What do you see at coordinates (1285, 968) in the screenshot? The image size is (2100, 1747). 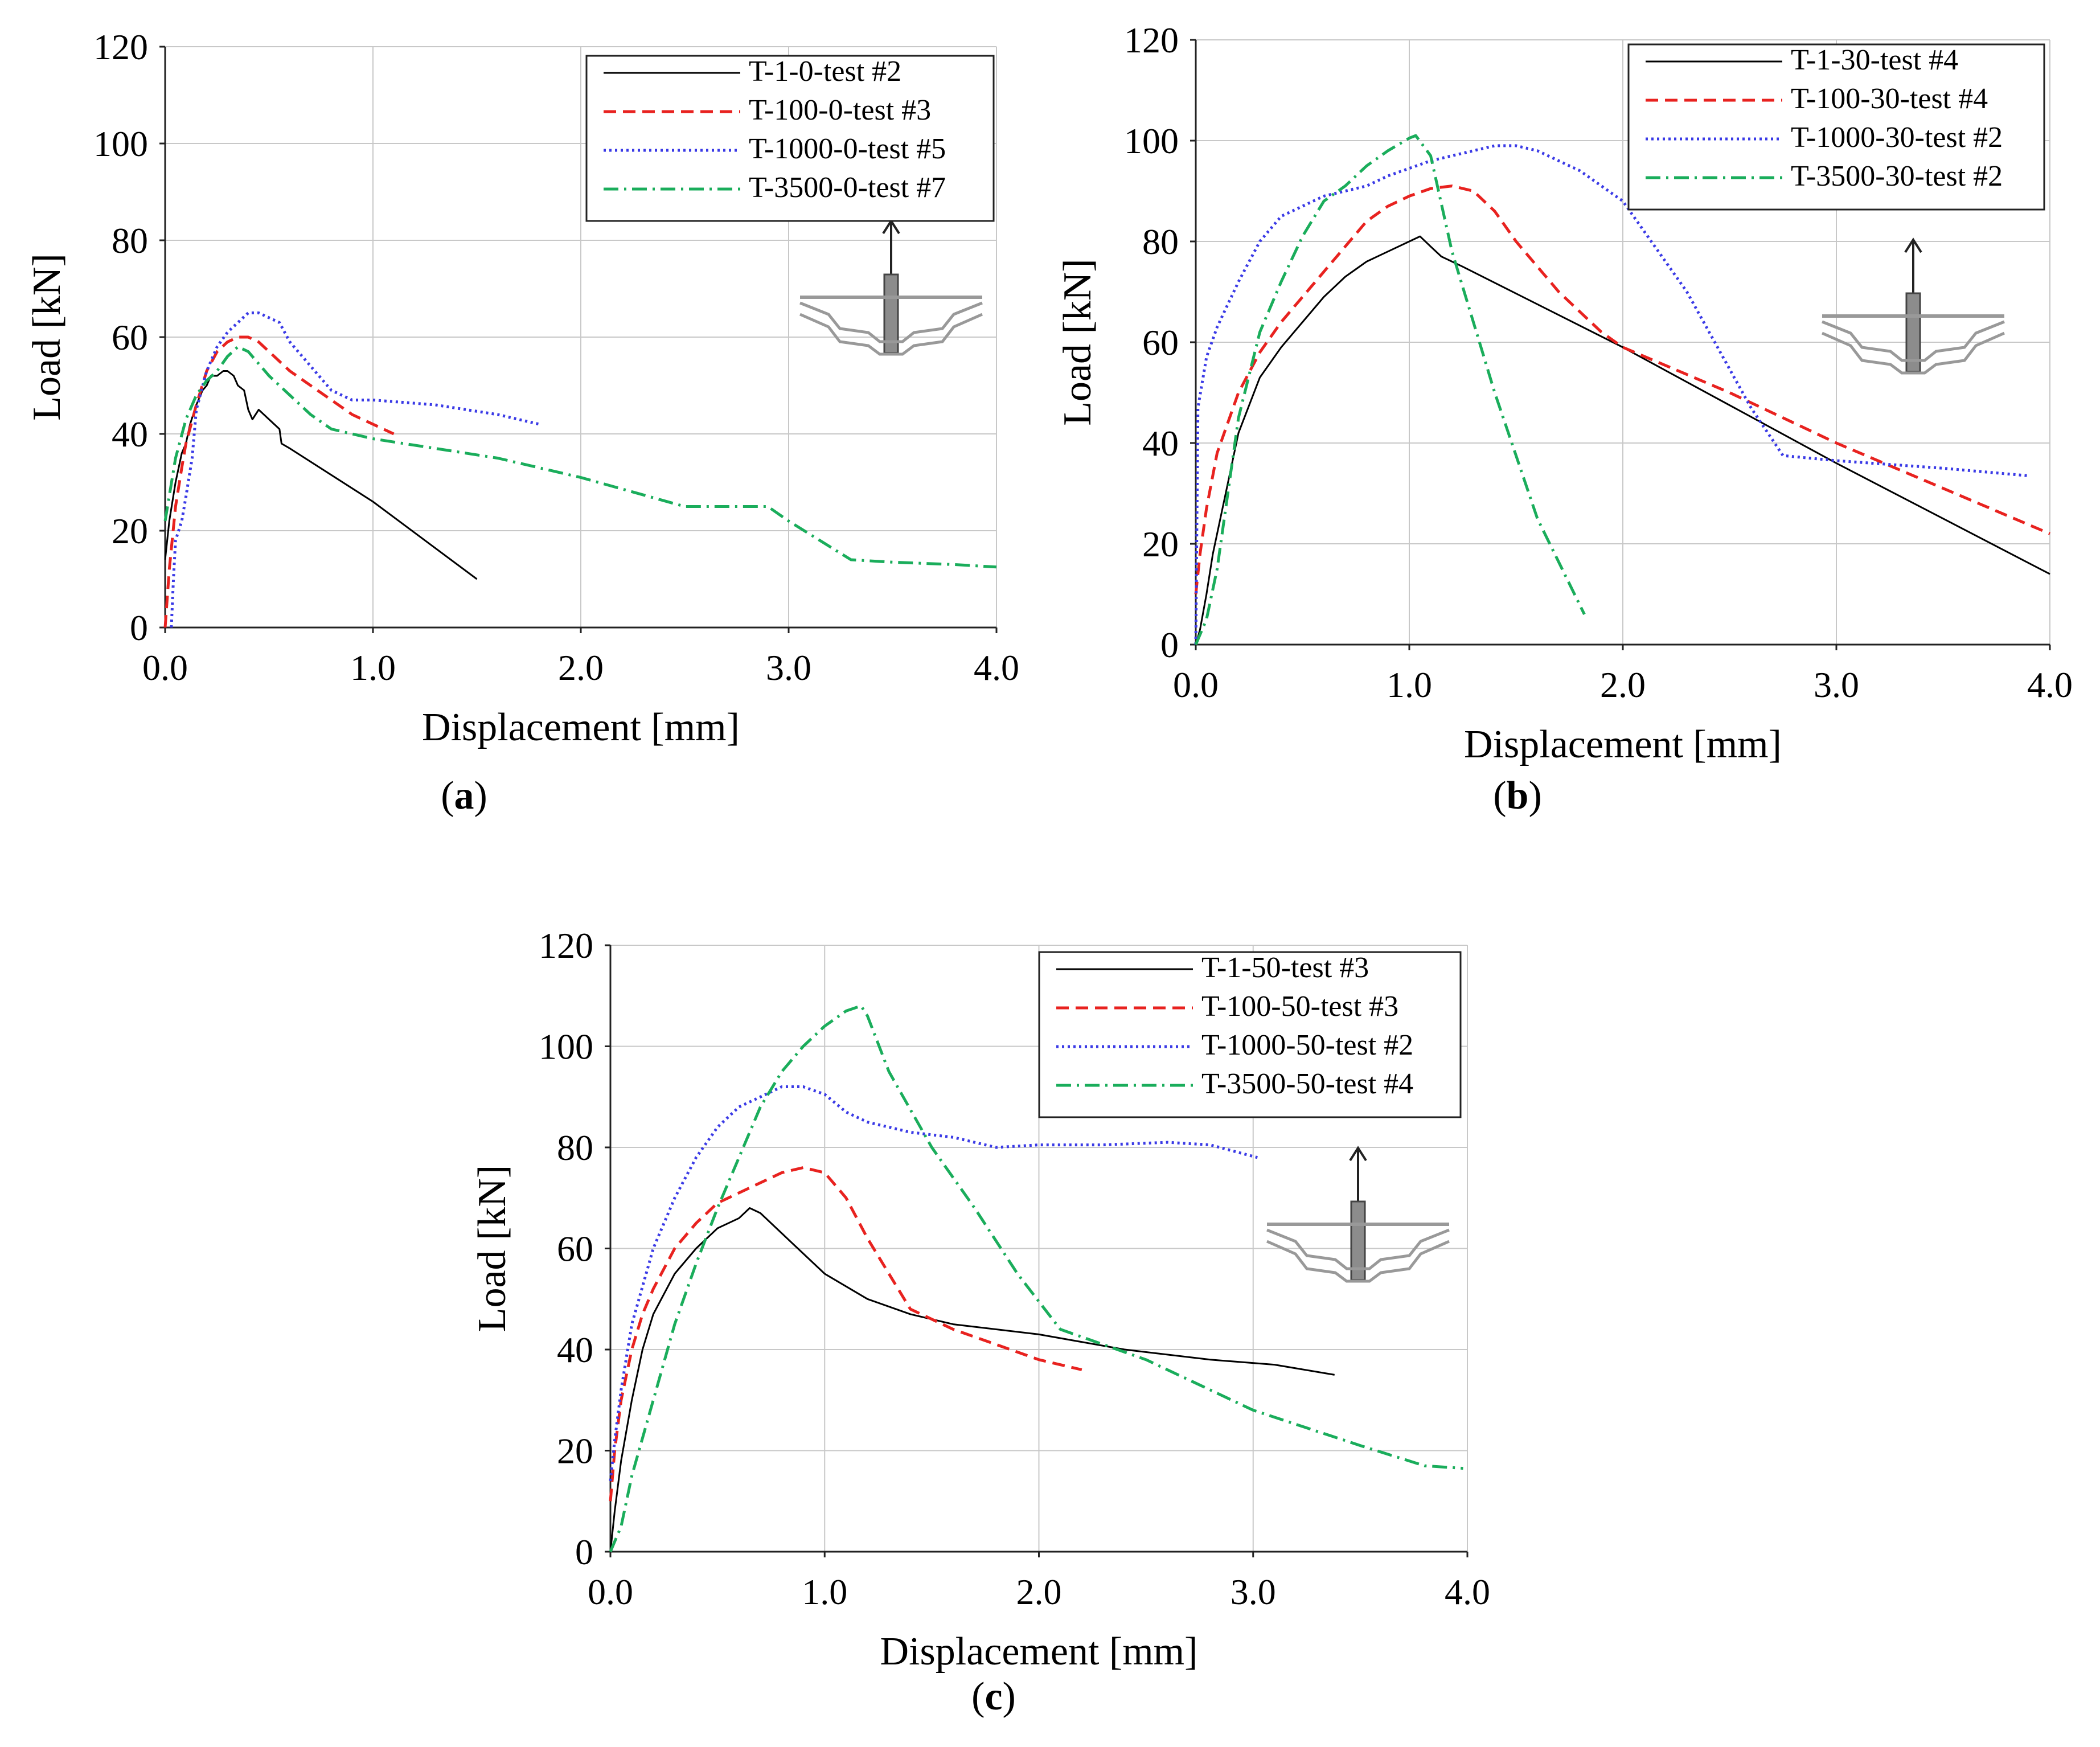 I see `legend-label-1: T-1-50-test #3` at bounding box center [1285, 968].